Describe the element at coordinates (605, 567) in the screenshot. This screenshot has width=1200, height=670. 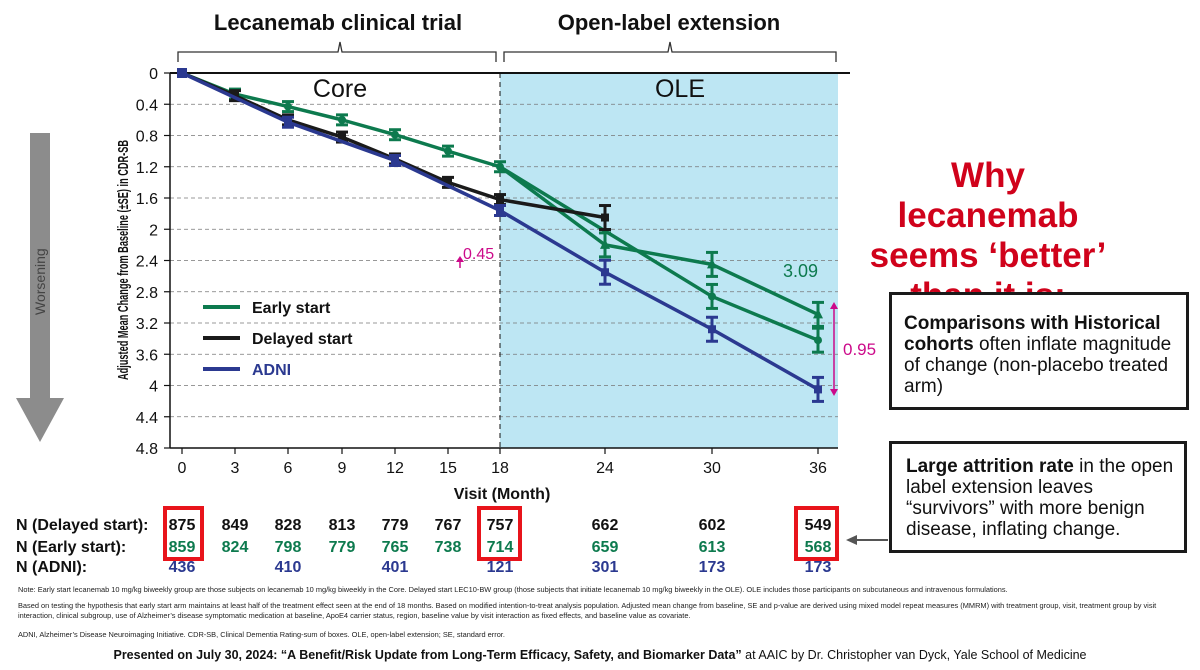
I see `count-adni: 301` at that location.